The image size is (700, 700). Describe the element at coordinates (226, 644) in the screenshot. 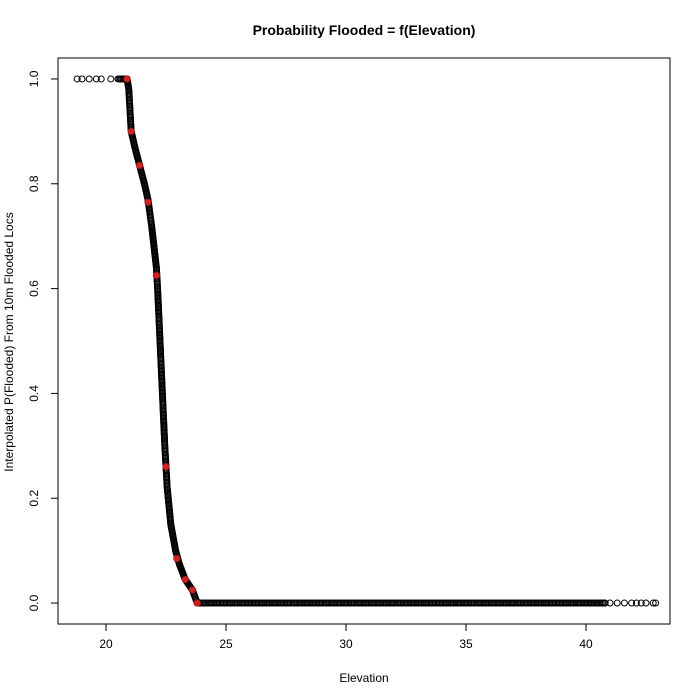

I see `x-tick-label: 25` at that location.